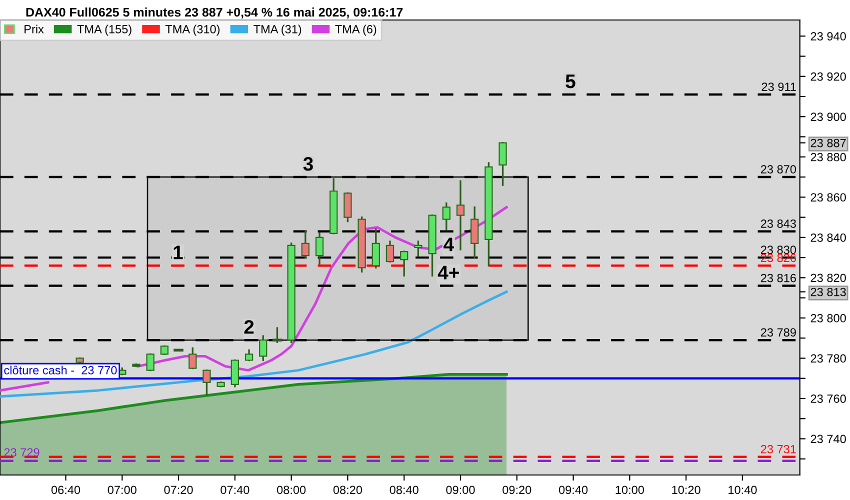 The height and width of the screenshot is (500, 850). What do you see at coordinates (347, 490) in the screenshot?
I see `x-tick-label: 08:20` at bounding box center [347, 490].